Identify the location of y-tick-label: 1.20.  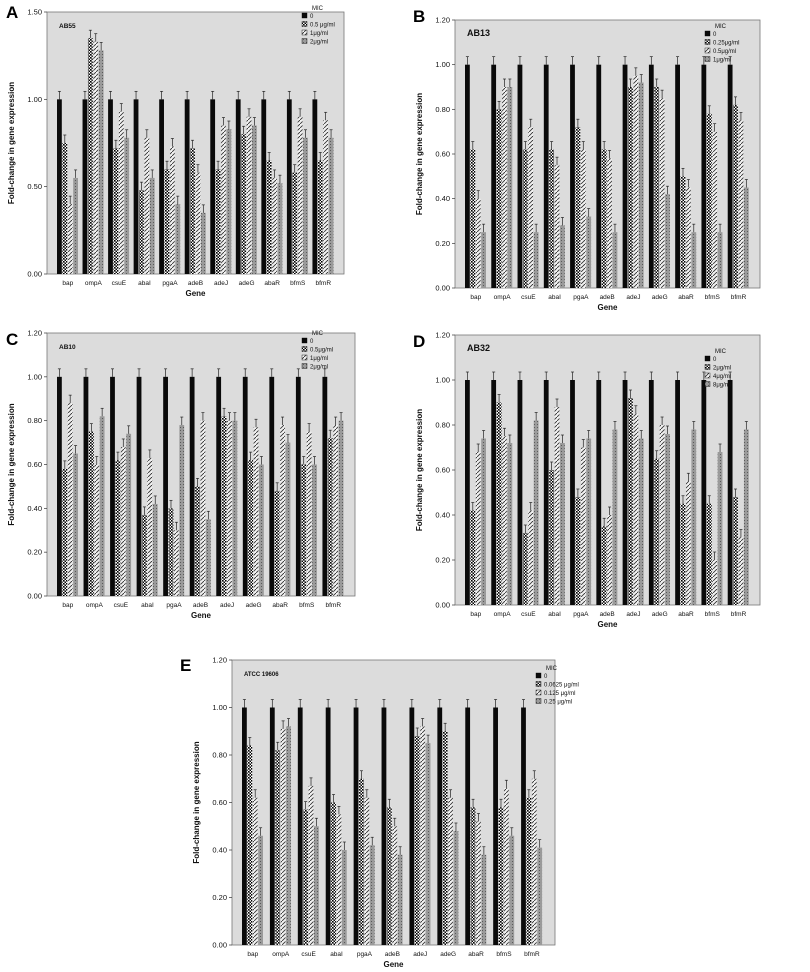
(219, 660).